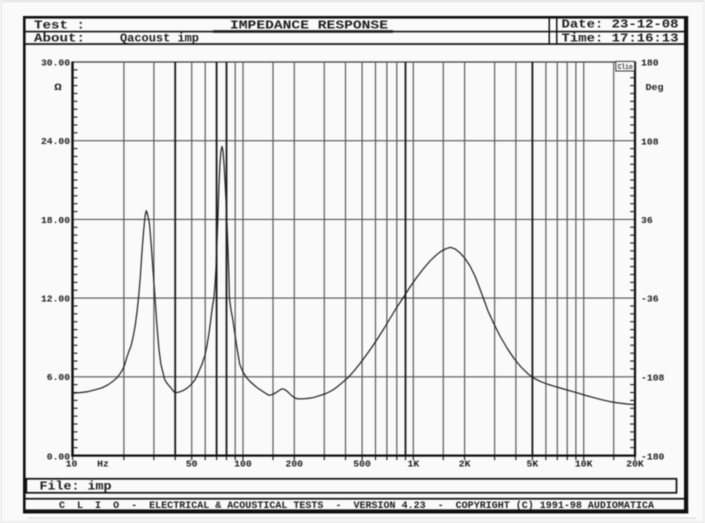 Image resolution: width=705 pixels, height=523 pixels. I want to click on svg-text: 200, so click(294, 463).